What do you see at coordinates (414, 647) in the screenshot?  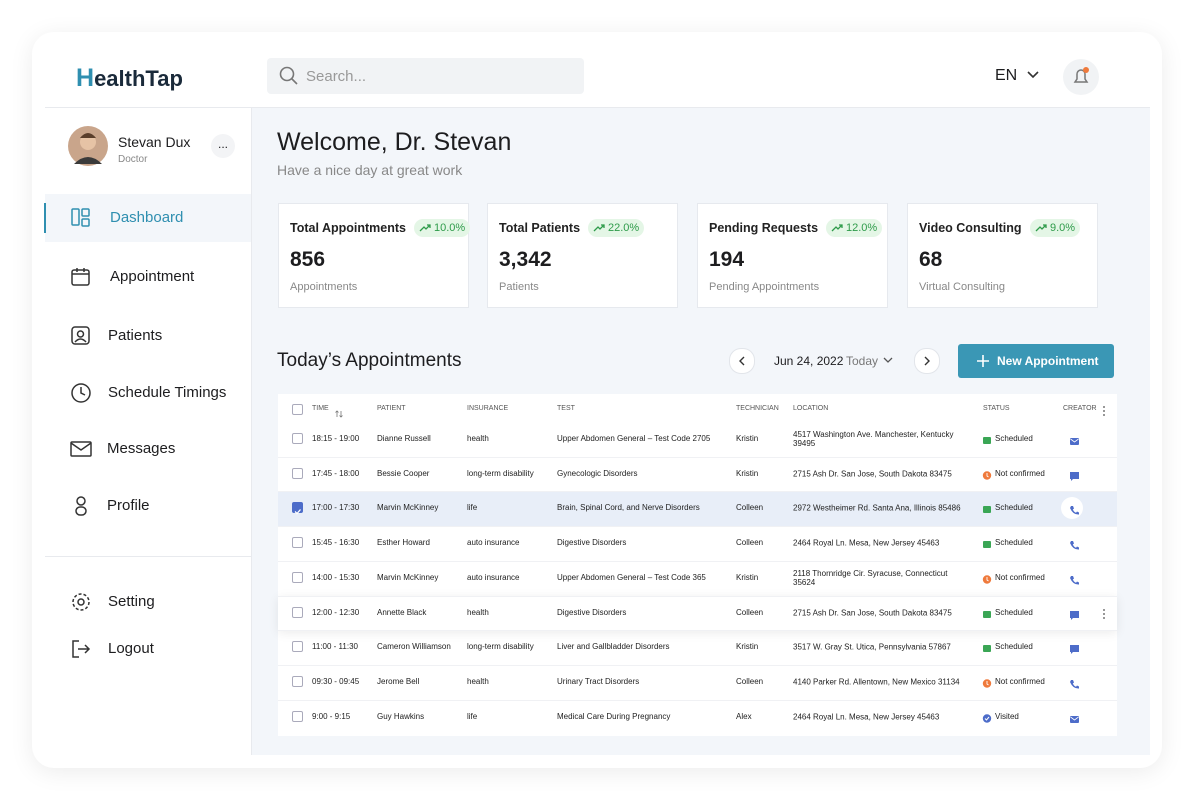 I see `cell: Cameron Williamson` at bounding box center [414, 647].